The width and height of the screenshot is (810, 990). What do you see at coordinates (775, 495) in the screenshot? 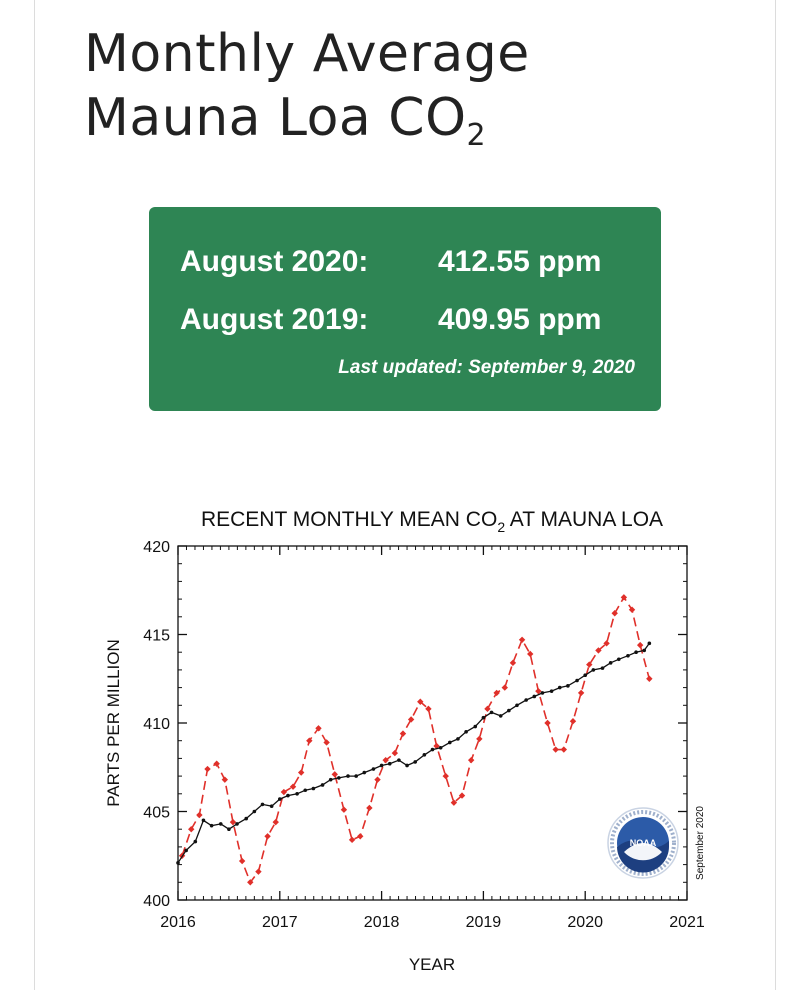
I see `page-border-right` at bounding box center [775, 495].